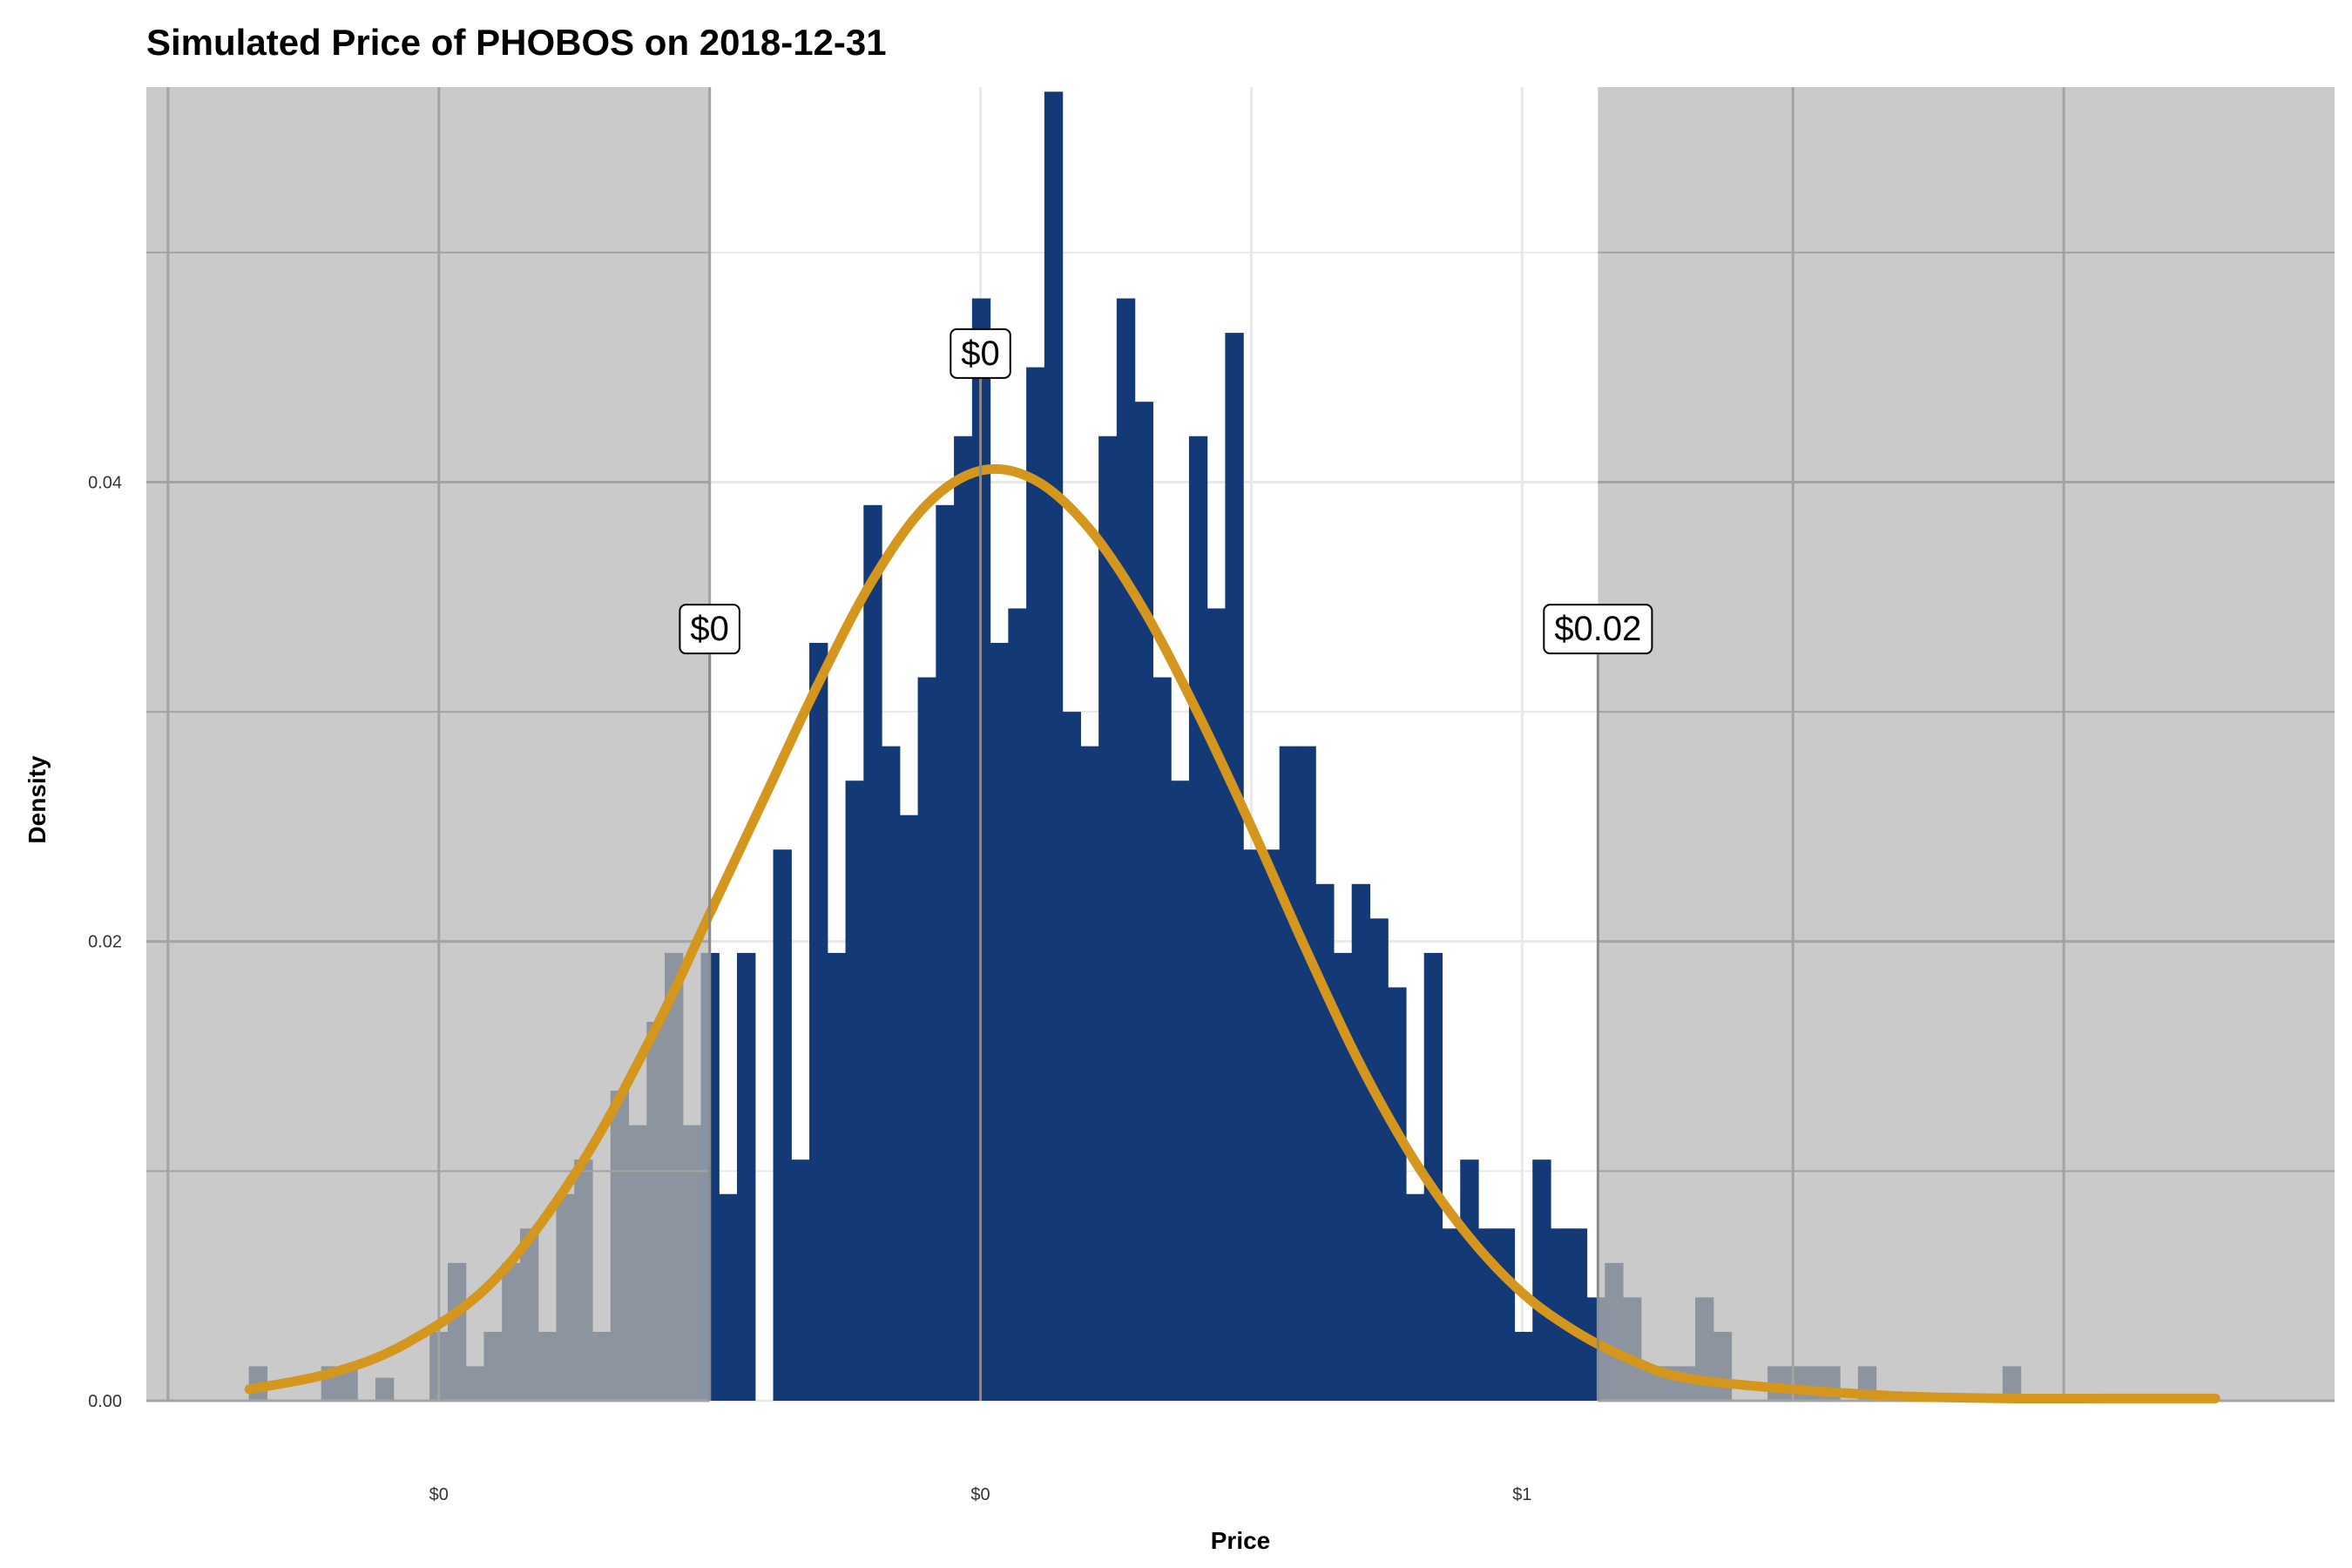  Describe the element at coordinates (1521, 1494) in the screenshot. I see `x-tick-label: $1` at that location.